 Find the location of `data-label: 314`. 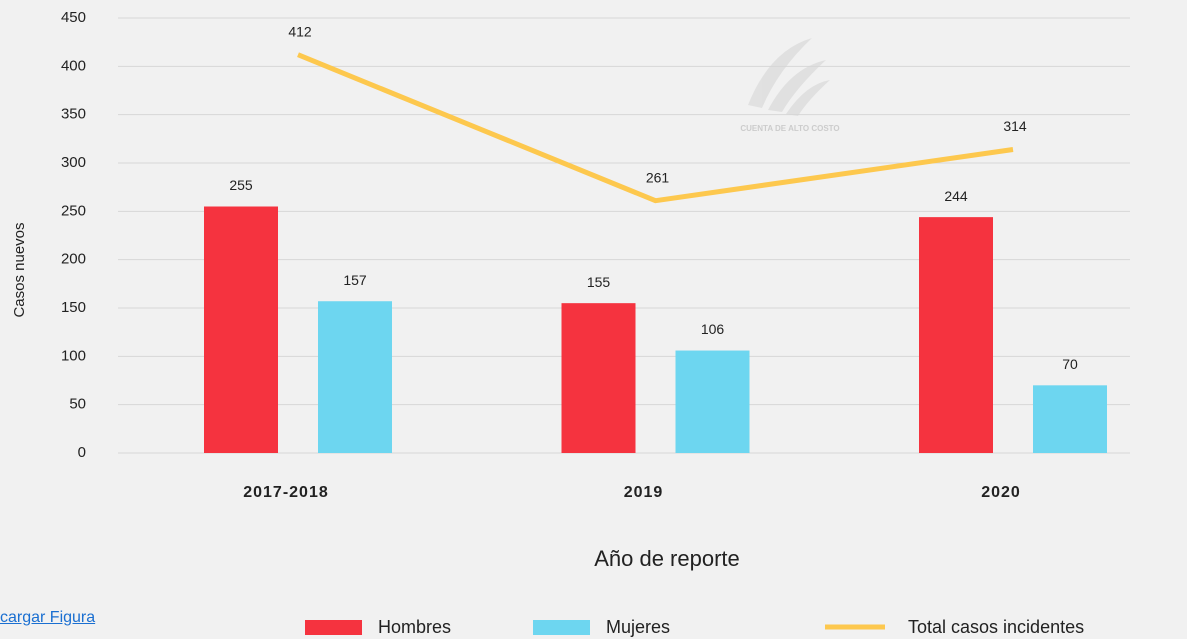

data-label: 314 is located at coordinates (1015, 126).